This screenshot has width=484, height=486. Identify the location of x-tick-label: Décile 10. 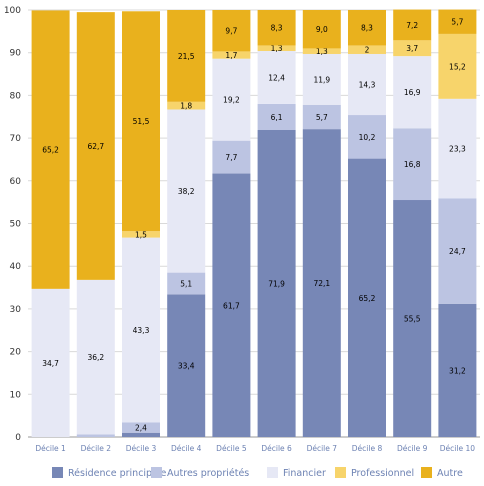
(457, 448).